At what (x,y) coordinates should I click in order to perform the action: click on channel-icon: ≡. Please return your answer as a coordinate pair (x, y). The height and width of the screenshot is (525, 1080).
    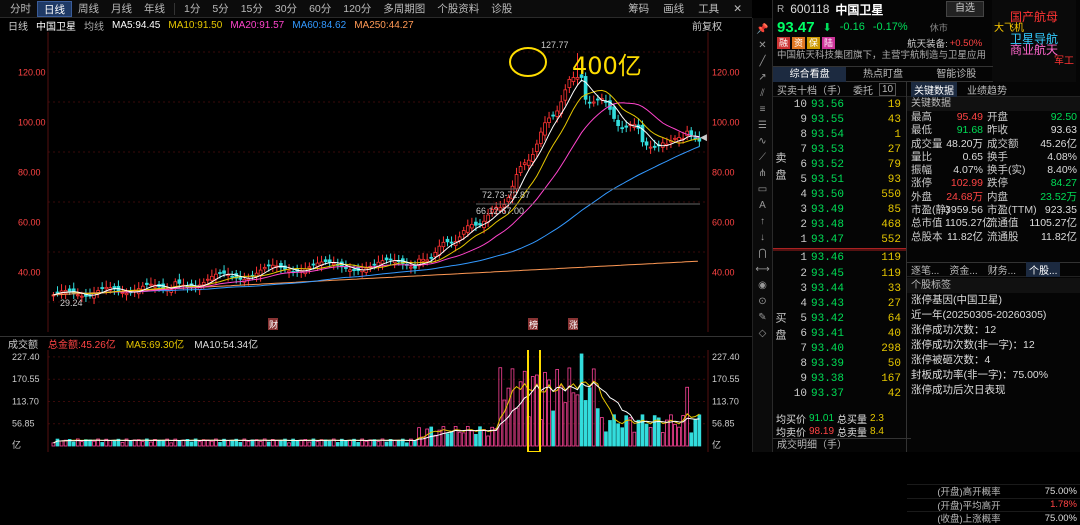
    Looking at the image, I should click on (762, 109).